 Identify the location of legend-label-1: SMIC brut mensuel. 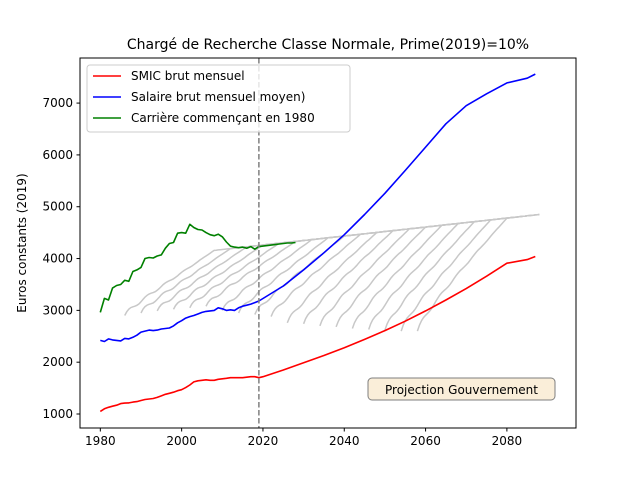
(188, 76).